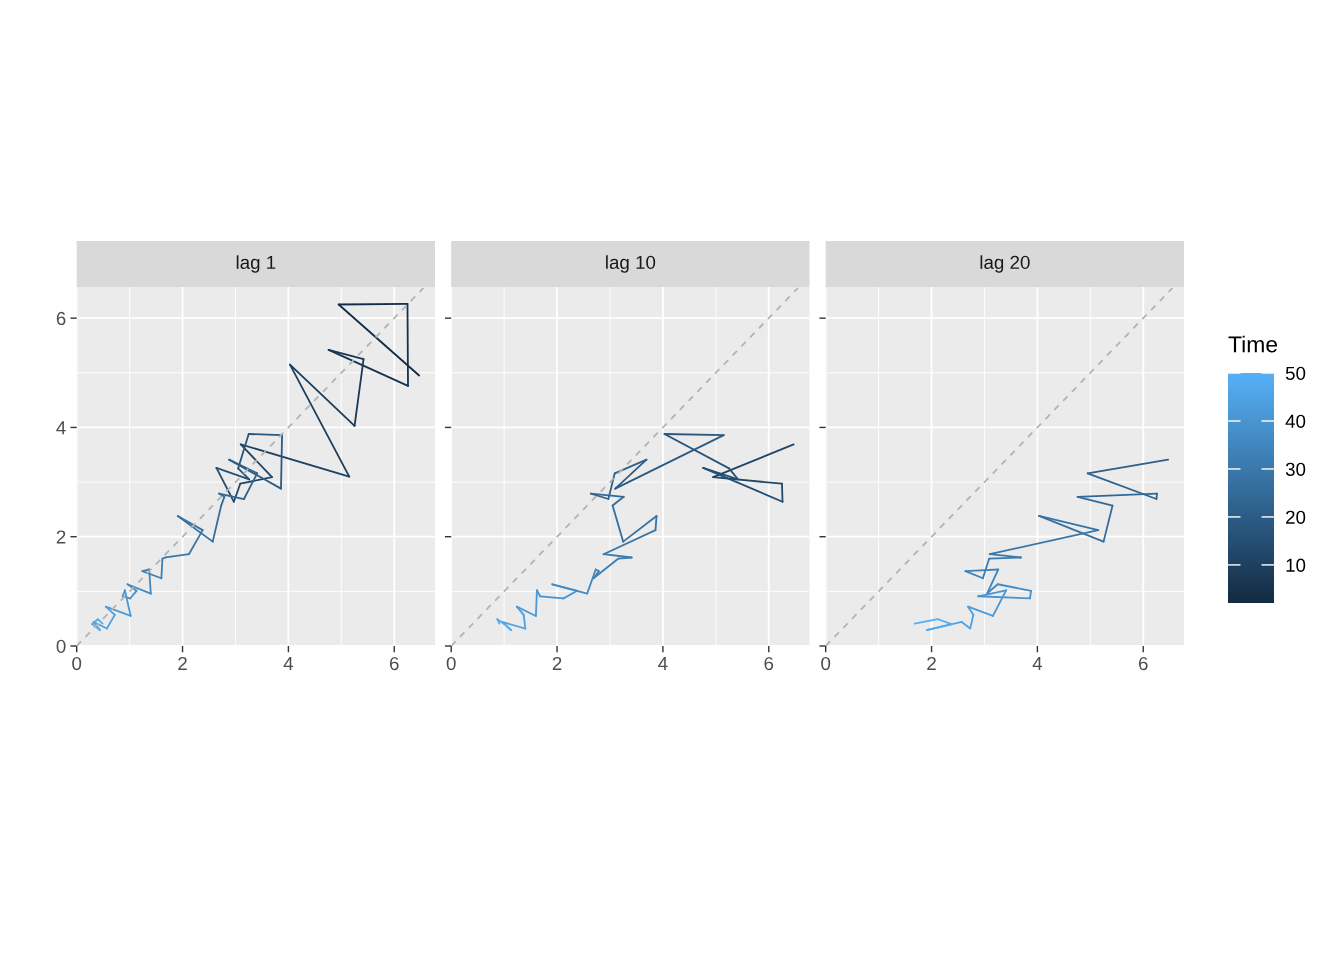 This screenshot has width=1344, height=960. What do you see at coordinates (1296, 565) in the screenshot?
I see `color-bar-label: 10` at bounding box center [1296, 565].